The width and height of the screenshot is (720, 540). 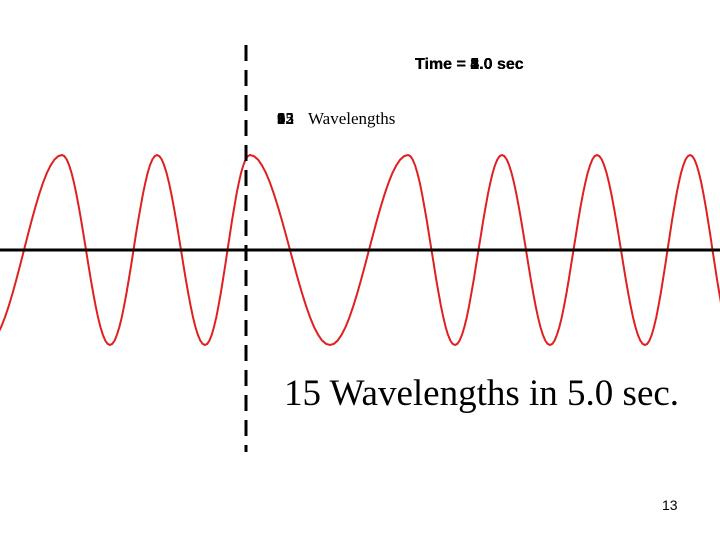 I want to click on wavelength-count: 9, so click(x=281, y=118).